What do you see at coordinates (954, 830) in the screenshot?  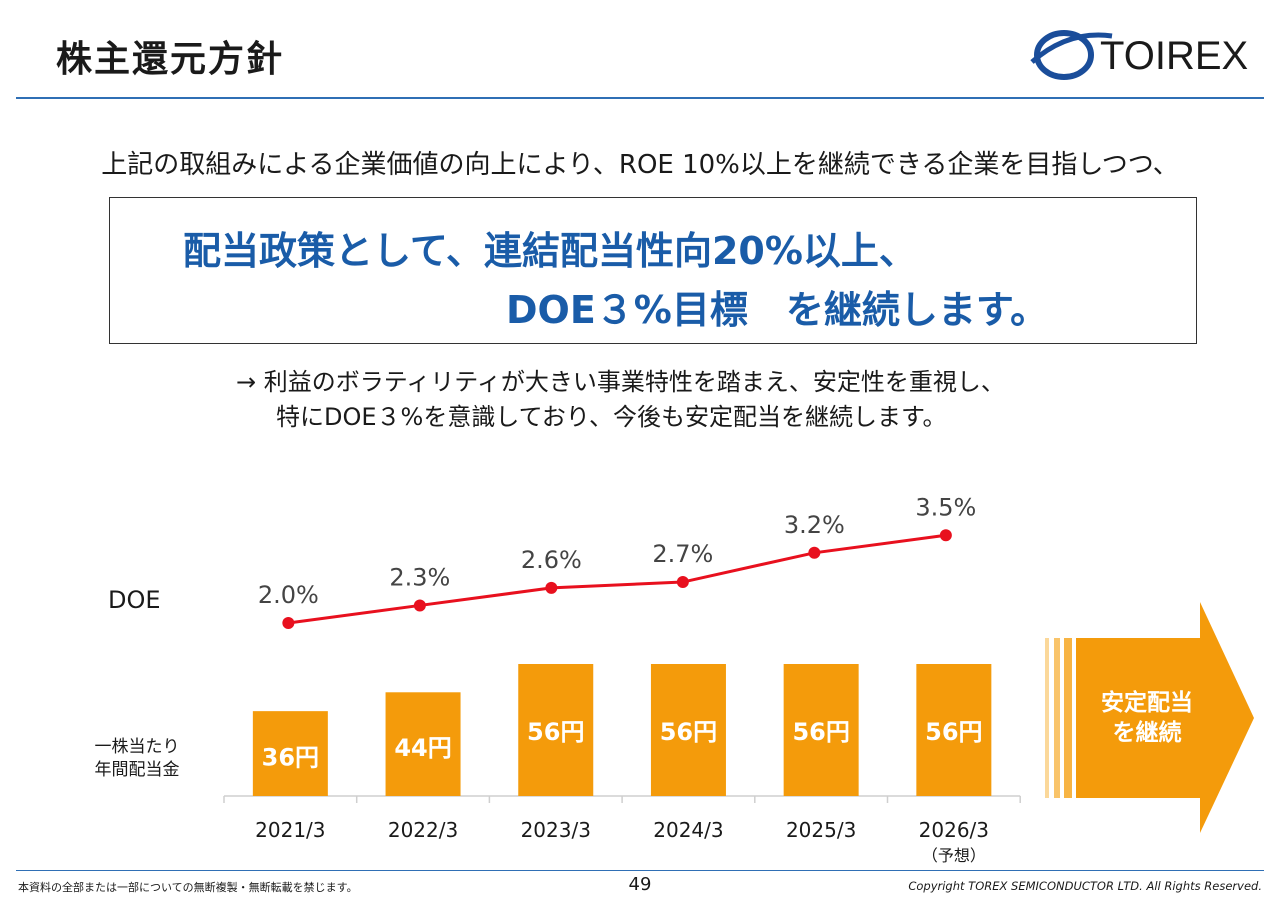 I see `x-tick-label: 2026/3` at bounding box center [954, 830].